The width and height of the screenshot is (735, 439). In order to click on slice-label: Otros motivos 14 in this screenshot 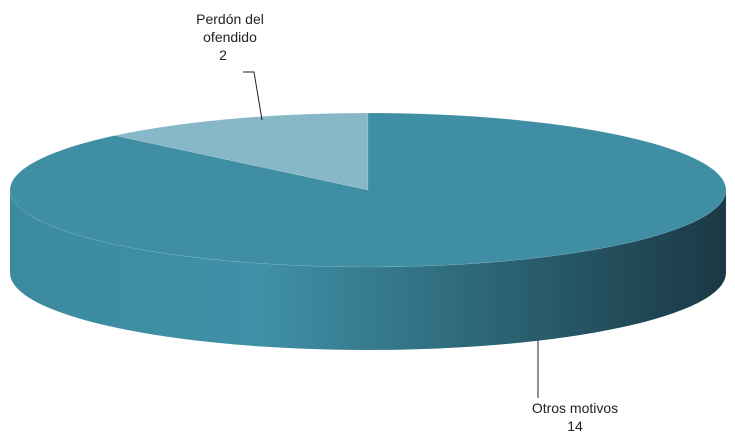, I will do `click(575, 417)`.